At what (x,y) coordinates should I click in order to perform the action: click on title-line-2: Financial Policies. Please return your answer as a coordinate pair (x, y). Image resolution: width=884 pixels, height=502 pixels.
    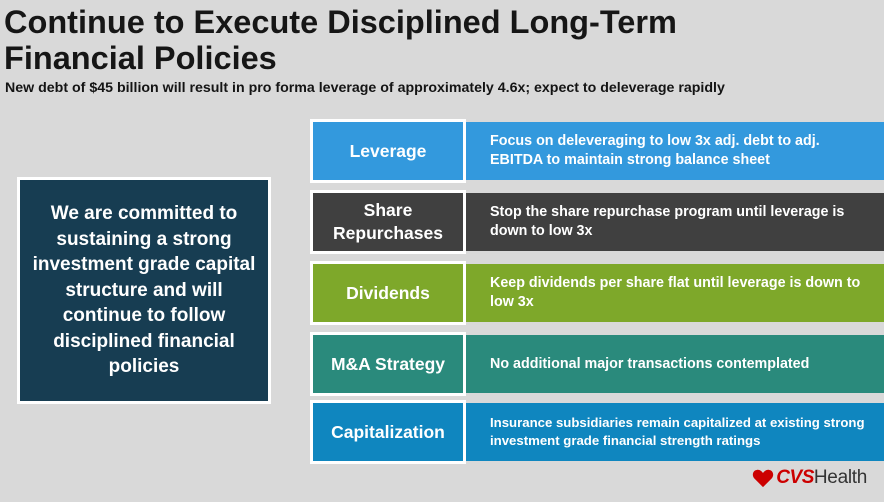
    Looking at the image, I should click on (140, 58).